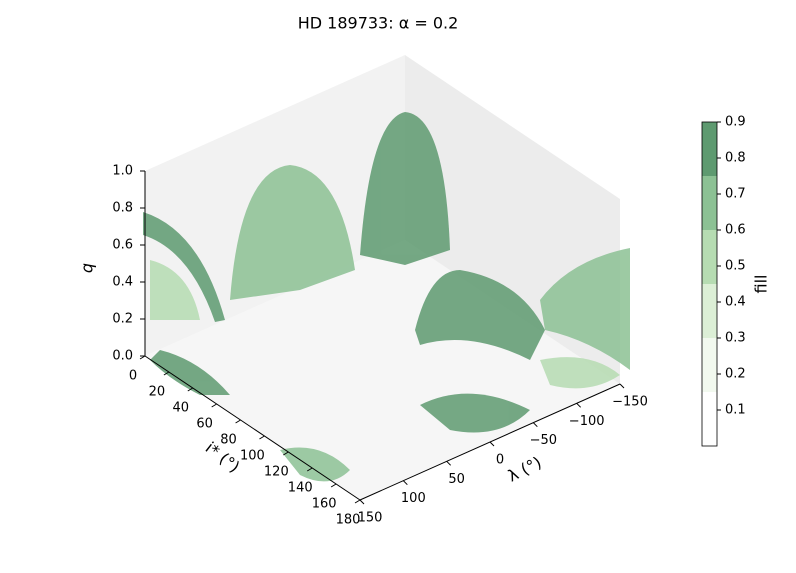 This screenshot has width=796, height=573. Describe the element at coordinates (122, 356) in the screenshot. I see `z-tick-label: 0.0` at that location.